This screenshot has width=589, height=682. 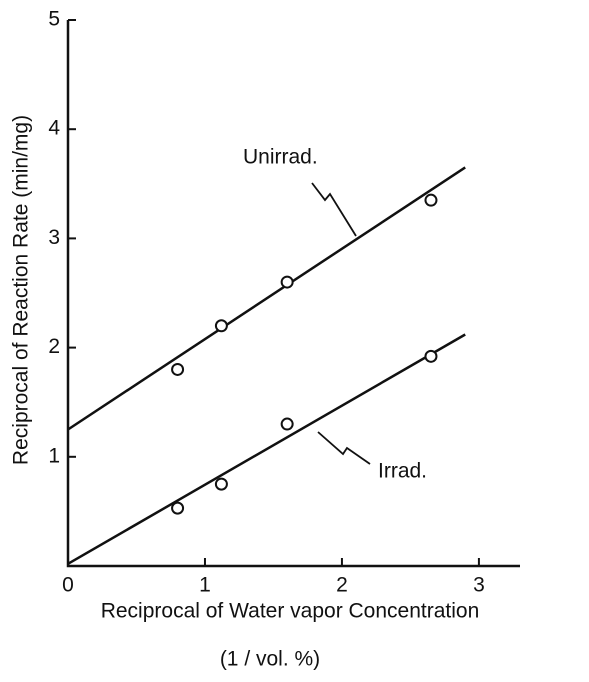 What do you see at coordinates (68, 585) in the screenshot?
I see `x-tick-label: 0` at bounding box center [68, 585].